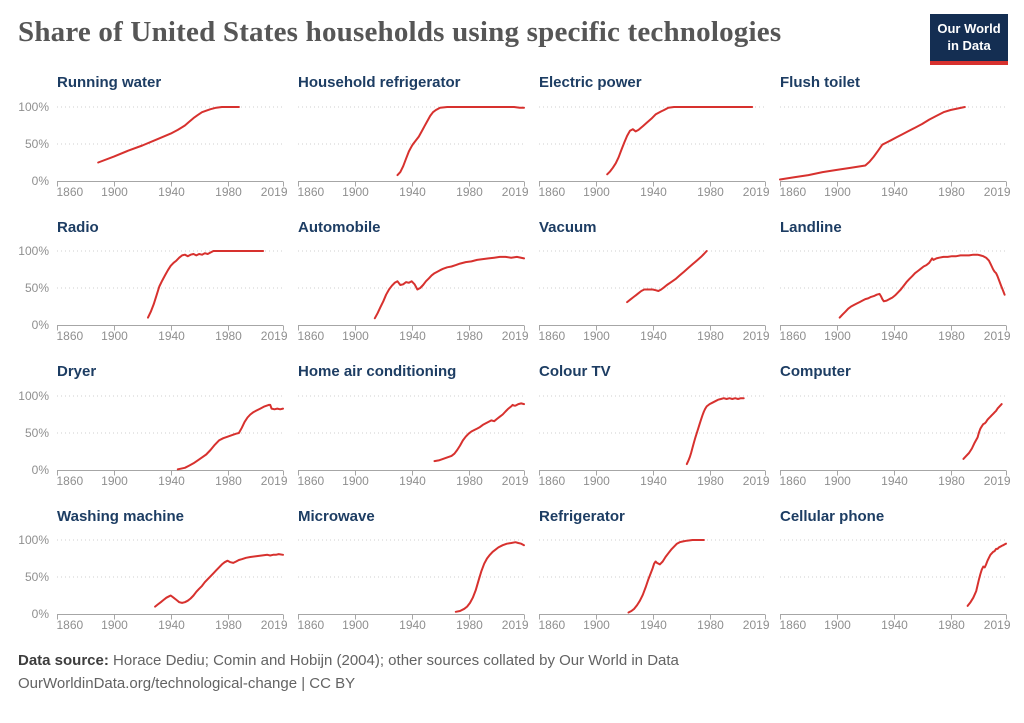 The image size is (1024, 723). I want to click on chart-canvas-landline: 1860 1900 1940 1980 2019, so click(895, 296).